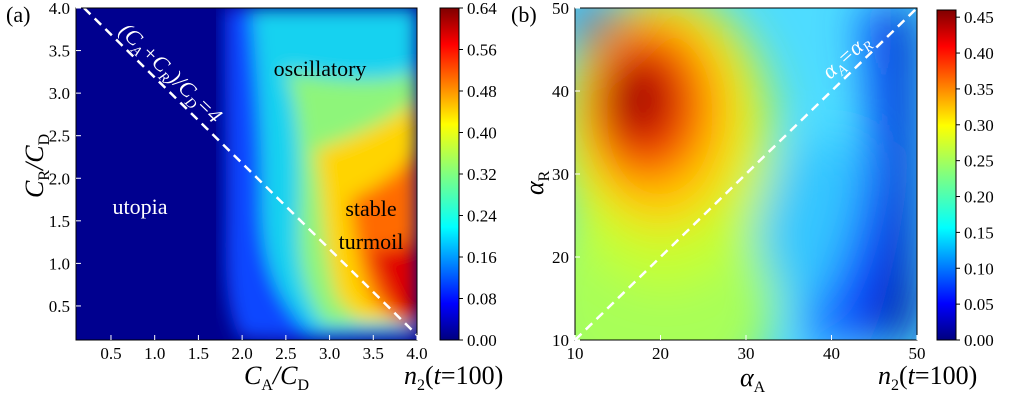  I want to click on region-blue-b, so click(853, 174).